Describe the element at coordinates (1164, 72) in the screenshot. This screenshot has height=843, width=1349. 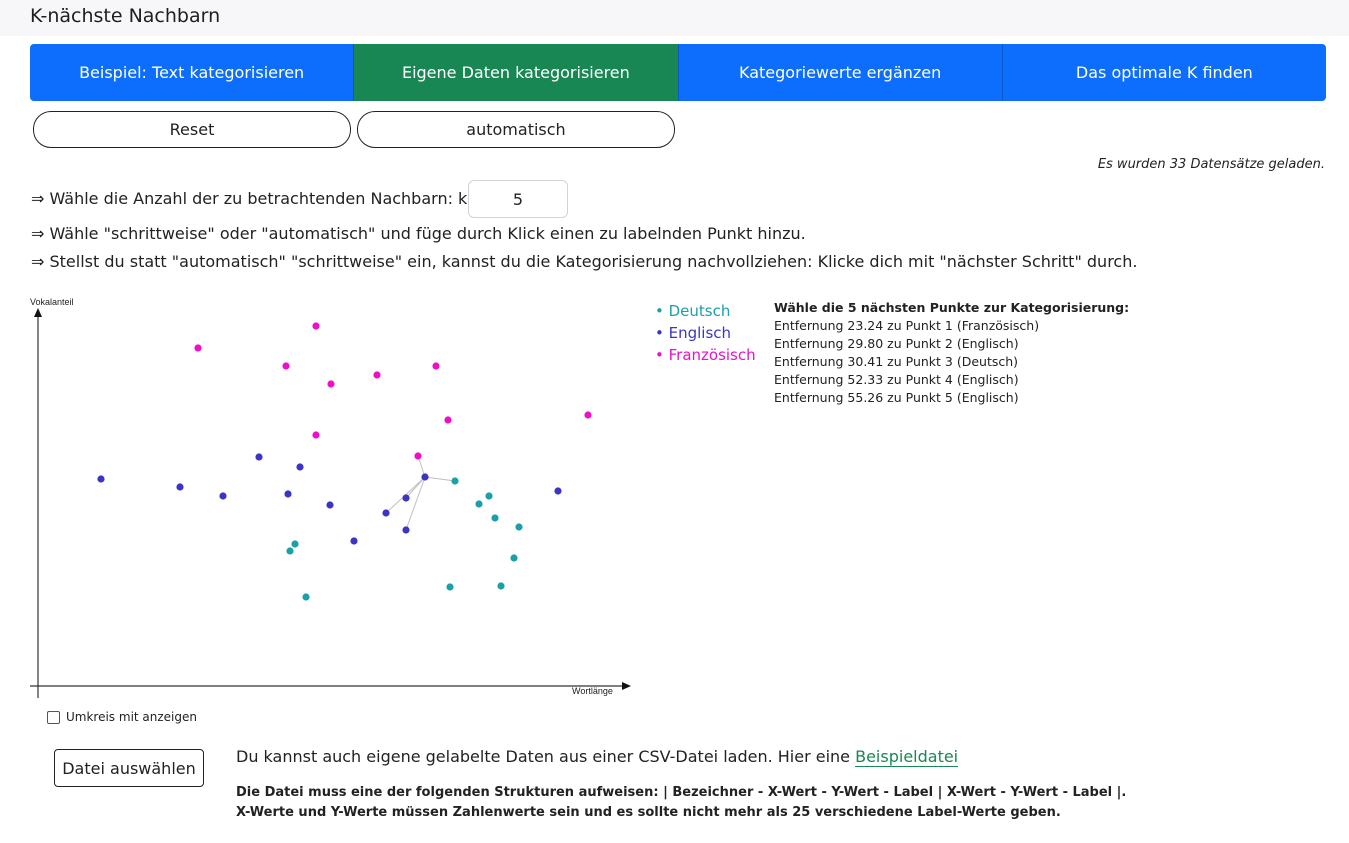
I see `tab-optimal-k: Das optimale K finden` at that location.